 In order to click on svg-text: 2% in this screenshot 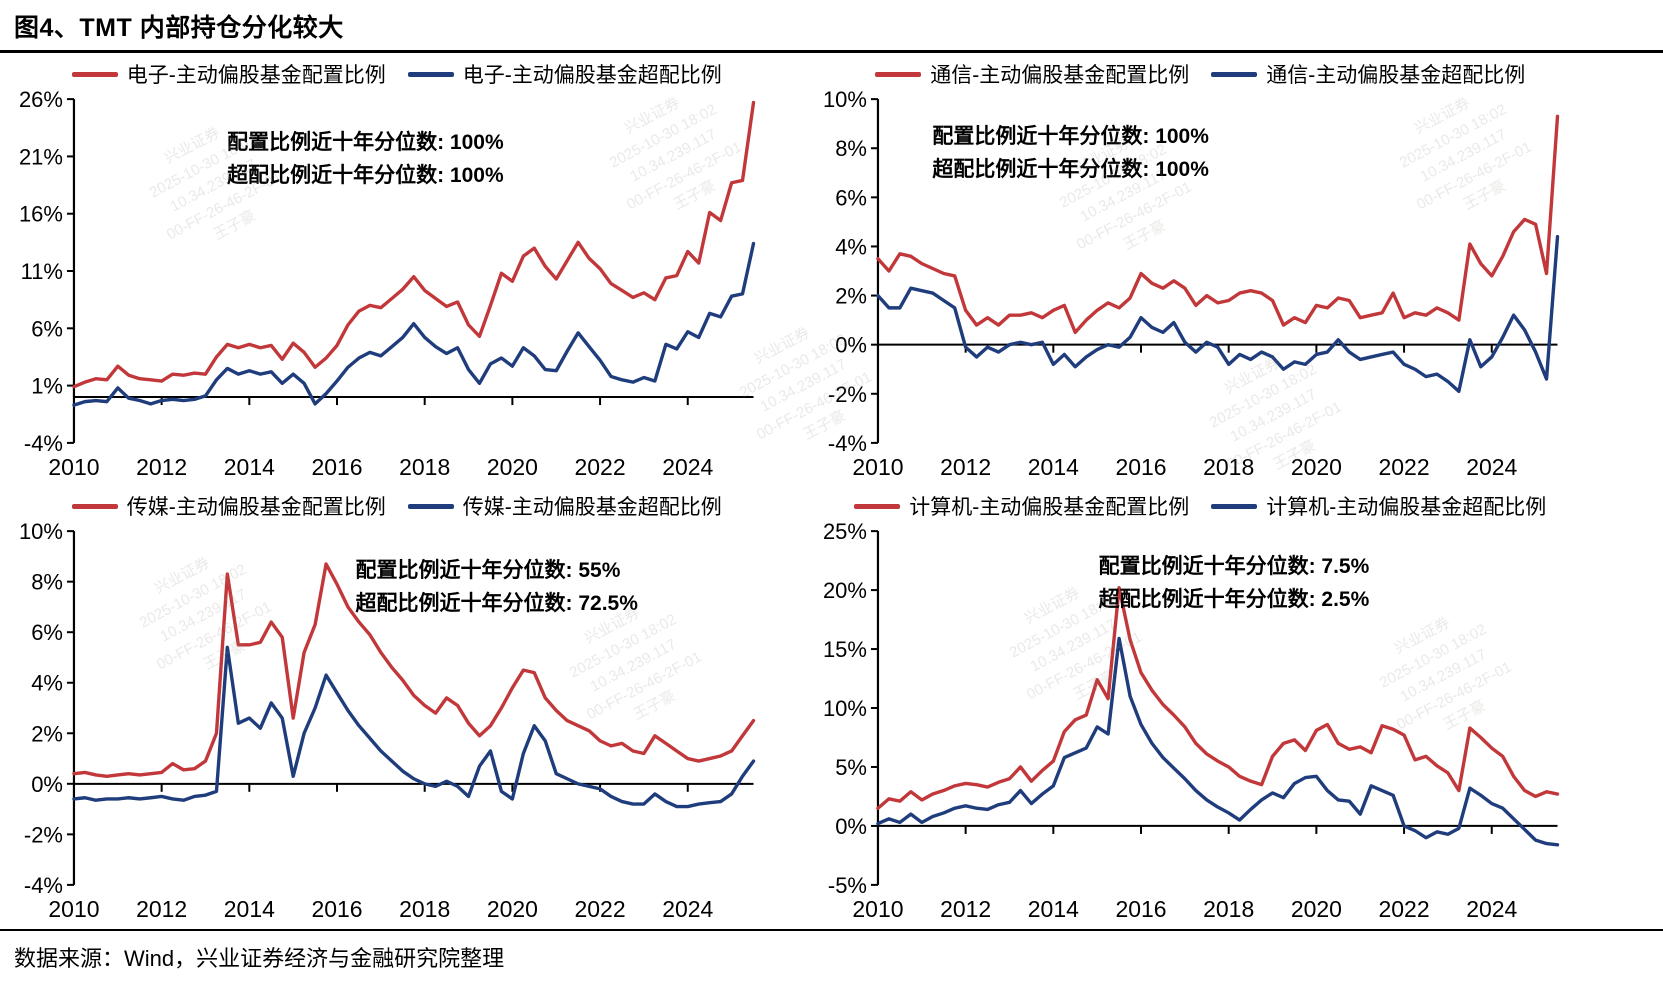, I will do `click(47, 733)`.